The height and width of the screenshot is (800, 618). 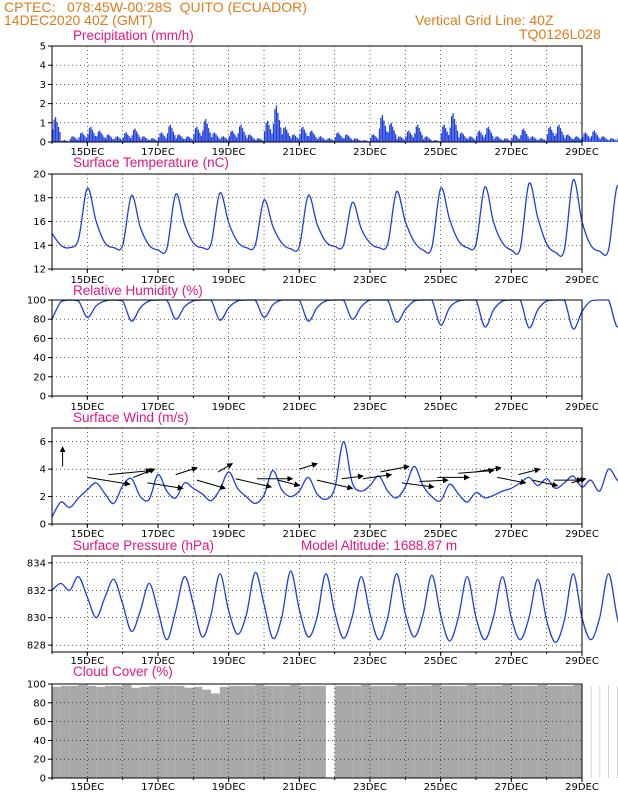 I want to click on x-tick-label: 15DEC, so click(x=87, y=534).